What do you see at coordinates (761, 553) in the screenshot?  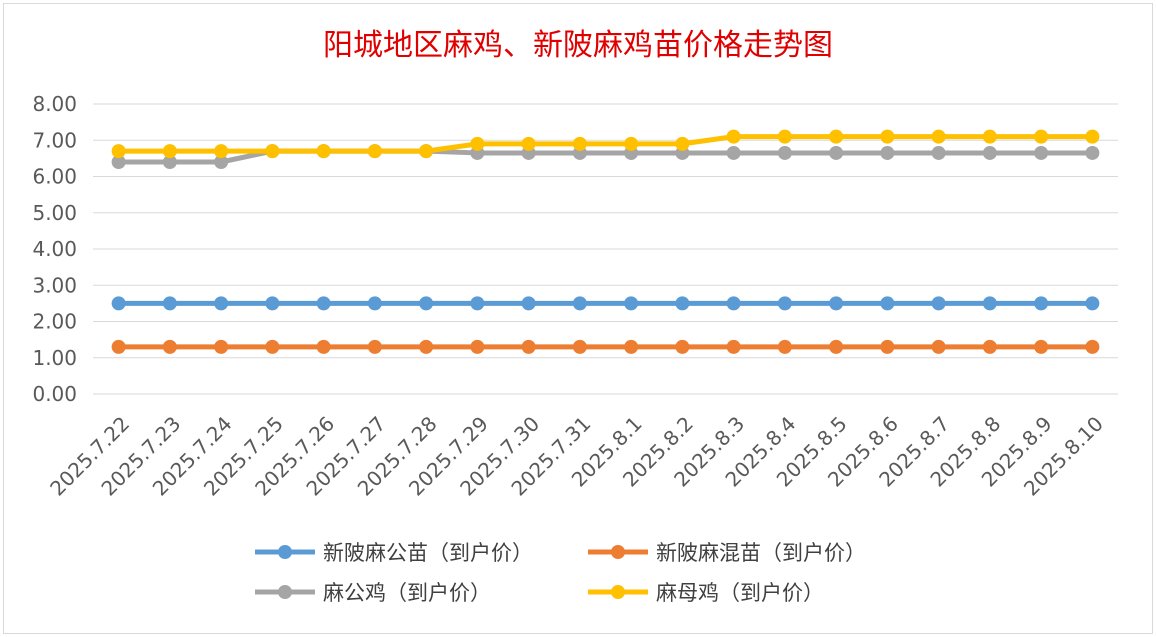 I see `legend-label: 新陂麻混苗（到户价）` at bounding box center [761, 553].